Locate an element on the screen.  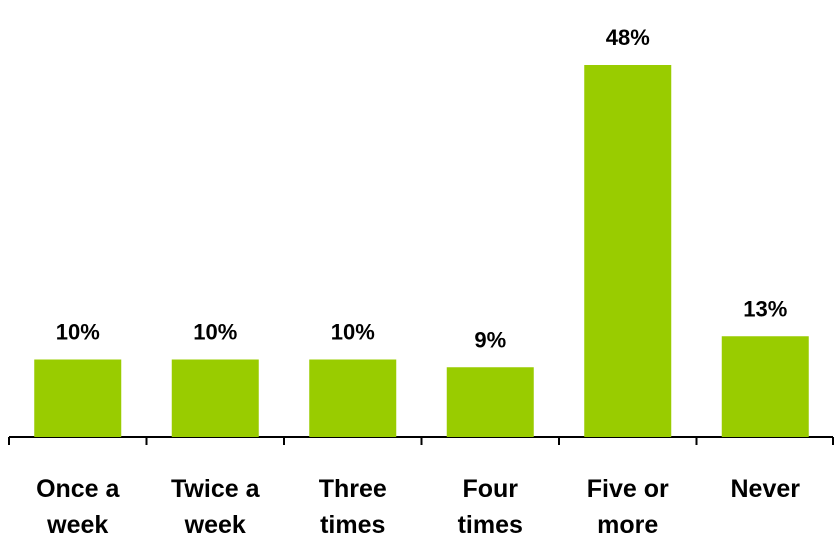
data-label-2: 10% is located at coordinates (353, 332).